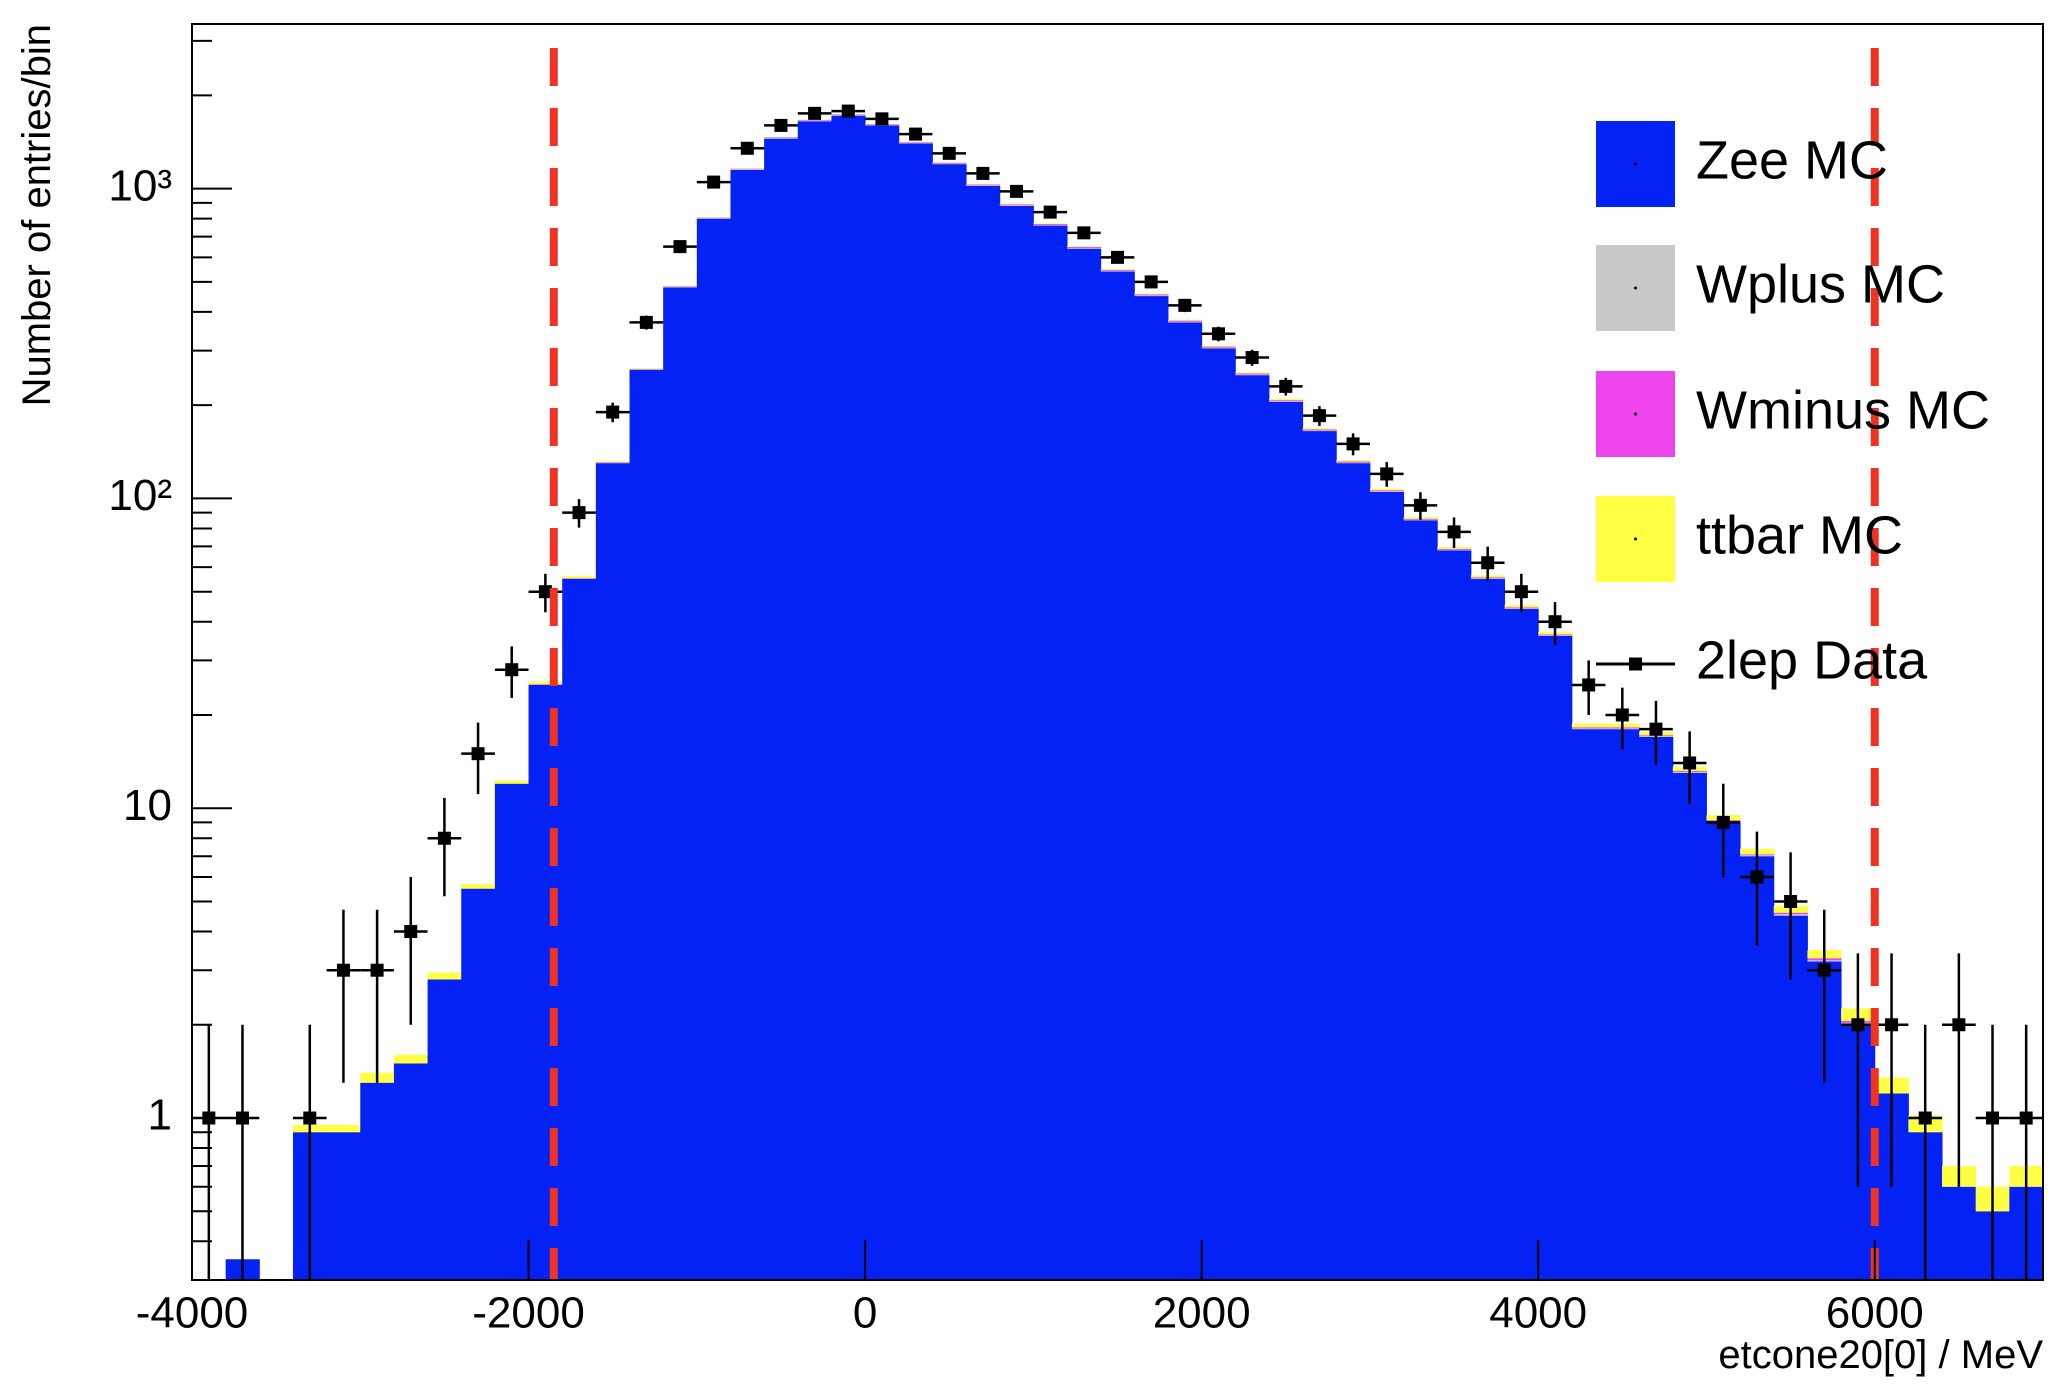 This screenshot has width=2052, height=1389. I want to click on legend-dot, so click(1635, 539).